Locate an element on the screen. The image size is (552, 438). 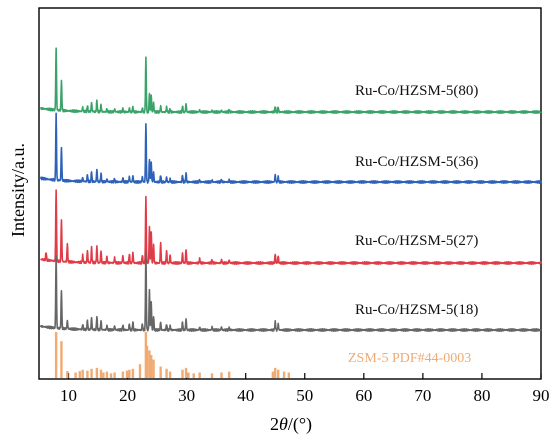
x-axis-title-prefix: 2 is located at coordinates (274, 424).